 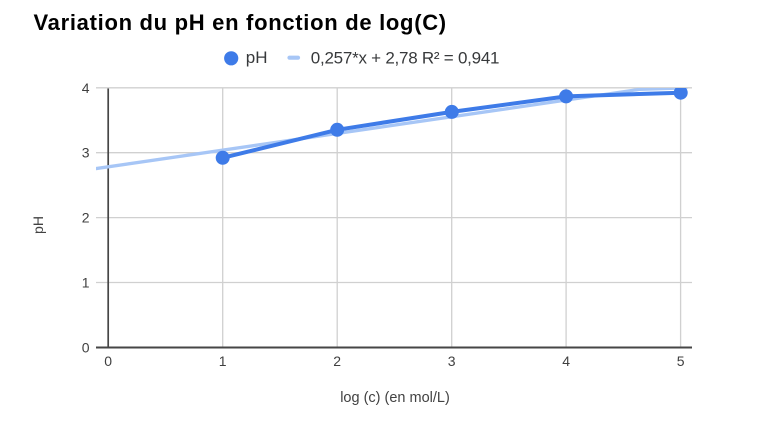 I want to click on svg-text: 0,257*x + 2,78 R² = 0,941, so click(x=405, y=57).